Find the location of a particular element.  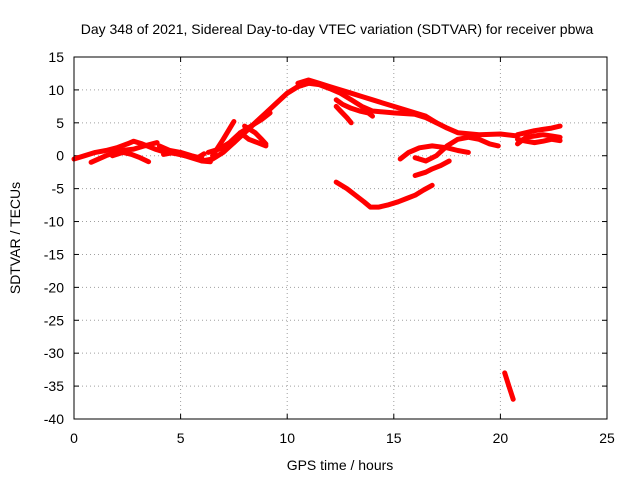

y-tick-label: -10 is located at coordinates (54, 222).